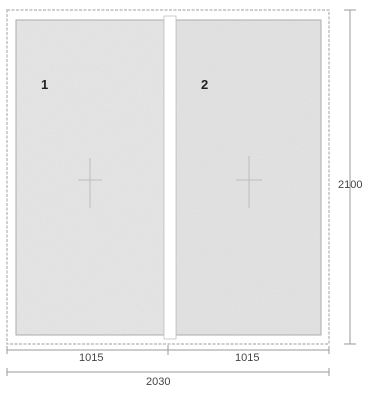 Image resolution: width=371 pixels, height=398 pixels. Describe the element at coordinates (158, 382) in the screenshot. I see `total-width-label: 2030` at that location.